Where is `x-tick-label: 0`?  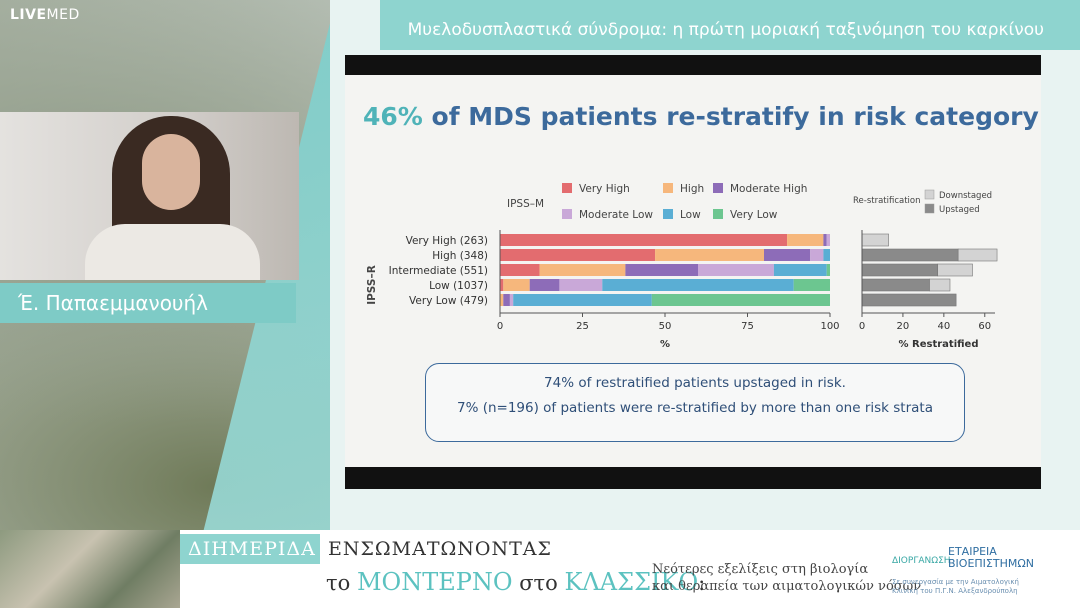 x-tick-label: 0 is located at coordinates (500, 326).